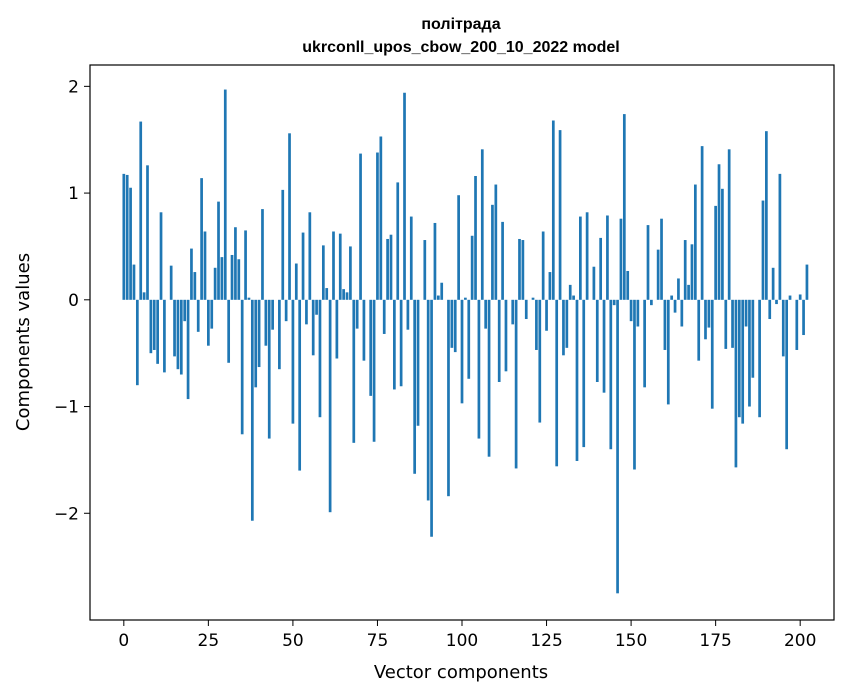 The width and height of the screenshot is (847, 696). Describe the element at coordinates (23, 342) in the screenshot. I see `y-axis-label: Components values` at that location.